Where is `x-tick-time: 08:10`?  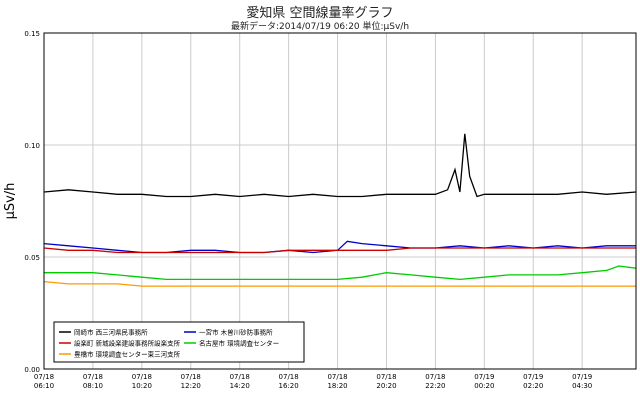 x-tick-time: 08:10 is located at coordinates (93, 386).